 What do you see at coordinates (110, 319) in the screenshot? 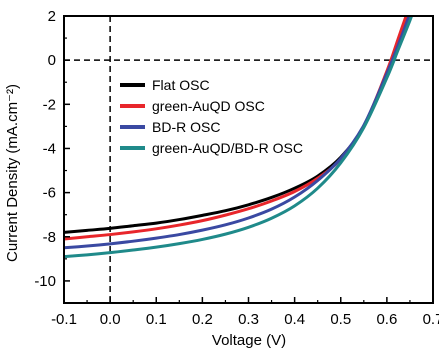
I see `x-tick-label: 0.0` at bounding box center [110, 319].